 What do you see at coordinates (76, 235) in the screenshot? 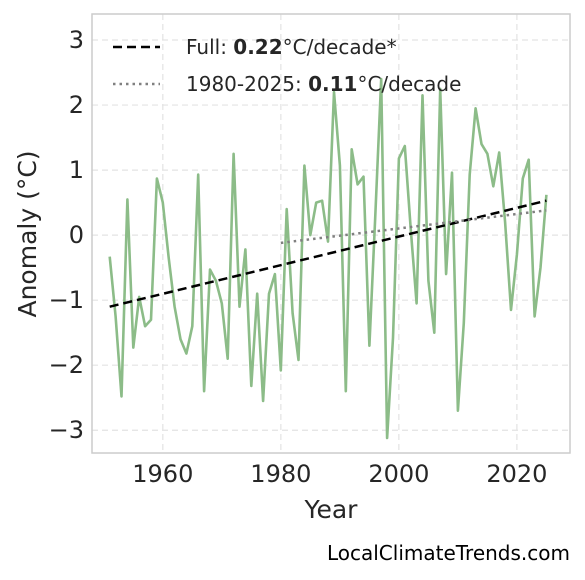
I see `y-tick-label-0: 0` at bounding box center [76, 235].